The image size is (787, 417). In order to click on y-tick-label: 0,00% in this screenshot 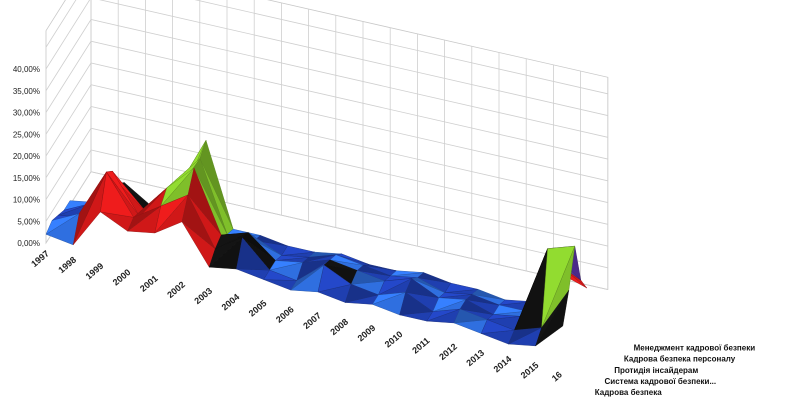, I will do `click(28, 243)`.